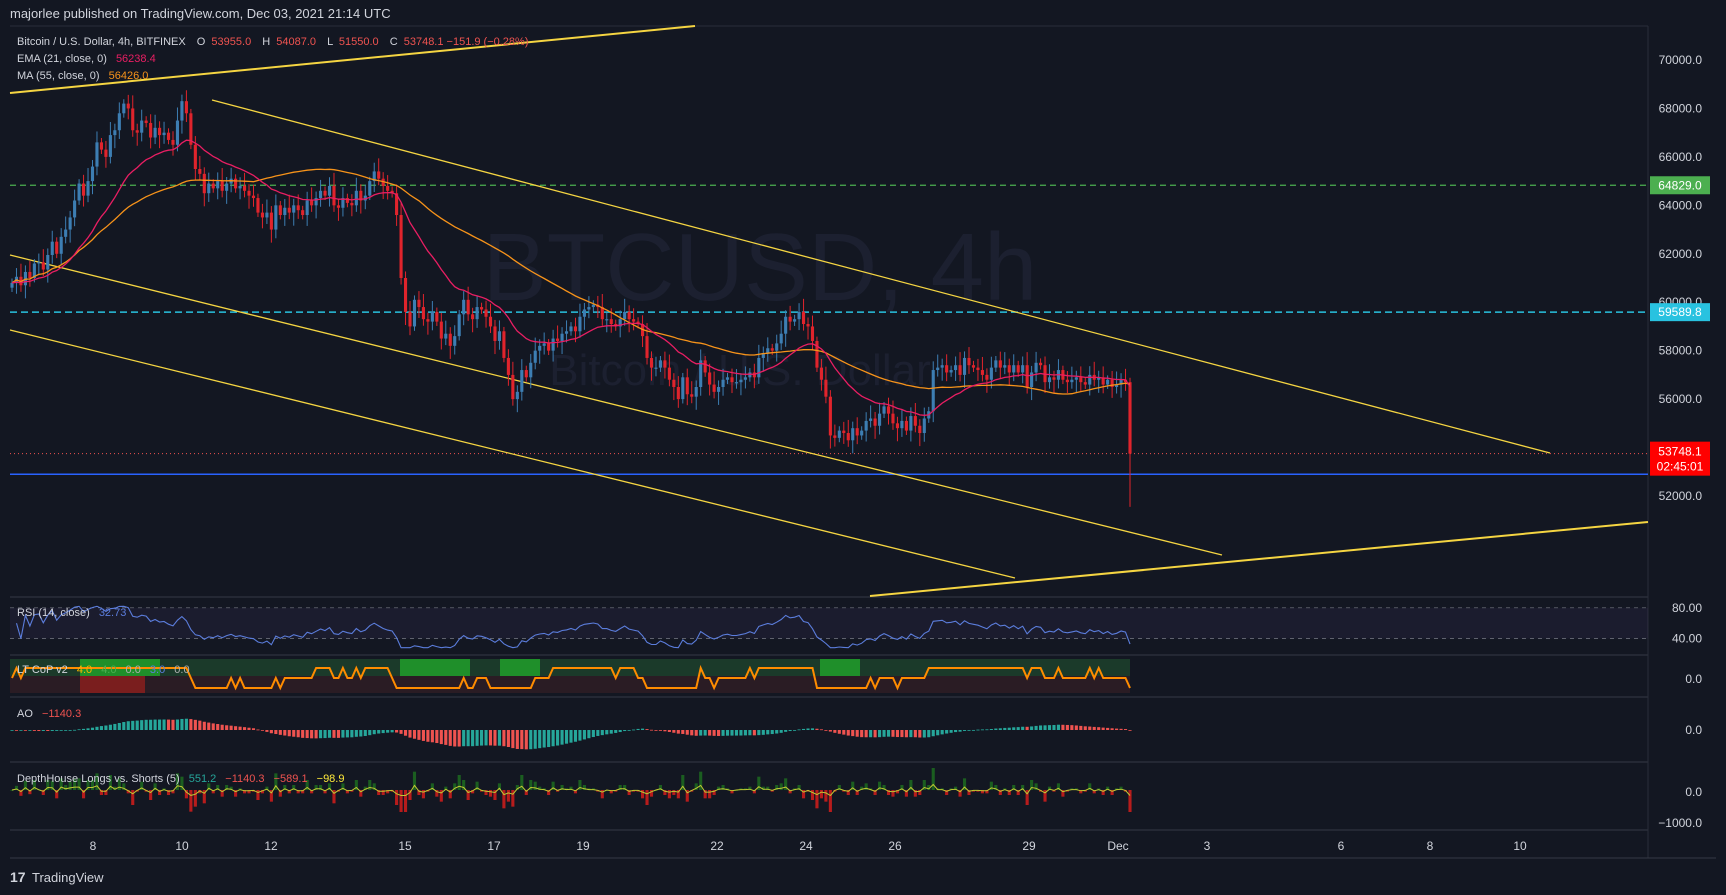  I want to click on legend-o-value: 53955.0, so click(231, 42).